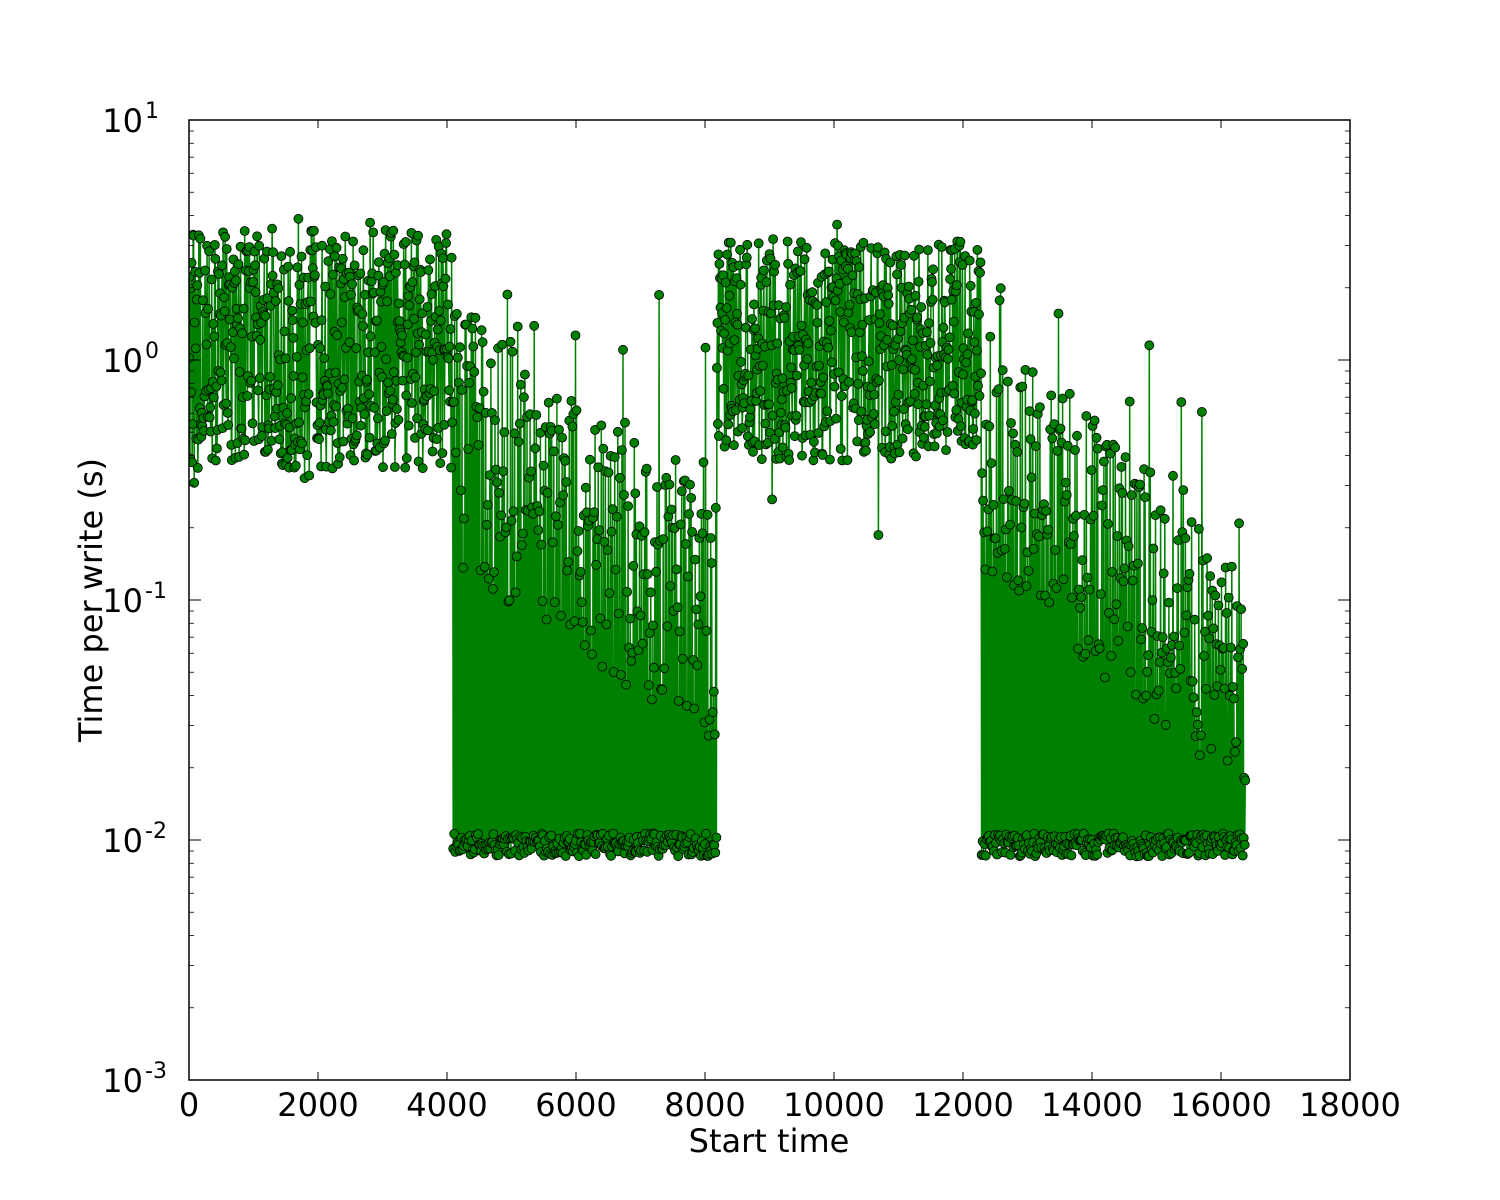  Describe the element at coordinates (152, 111) in the screenshot. I see `y-tick-exponent: 1` at that location.